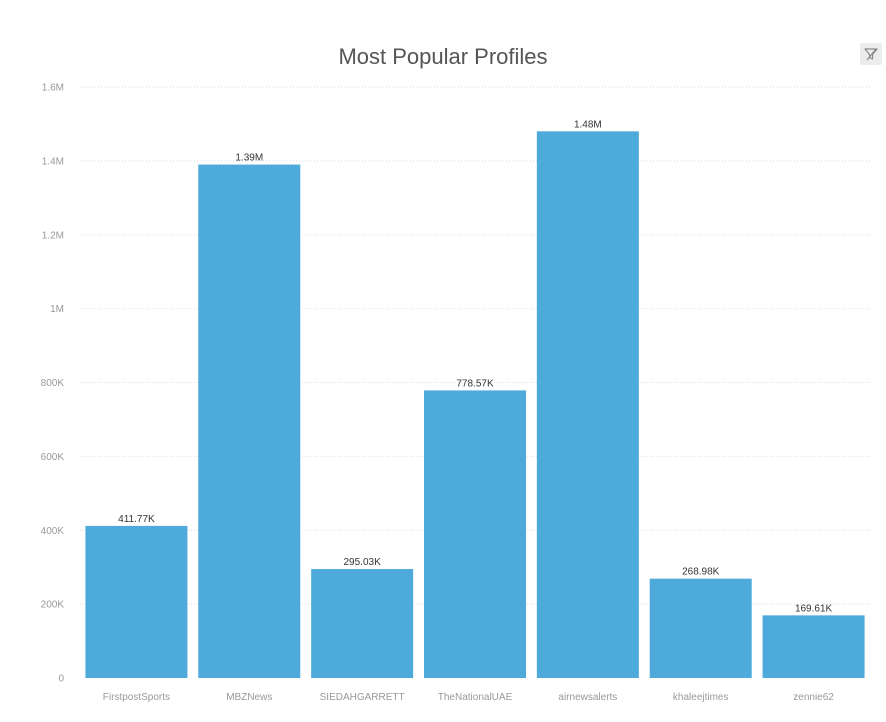 The image size is (886, 722). I want to click on data-label: 295.03K, so click(363, 562).